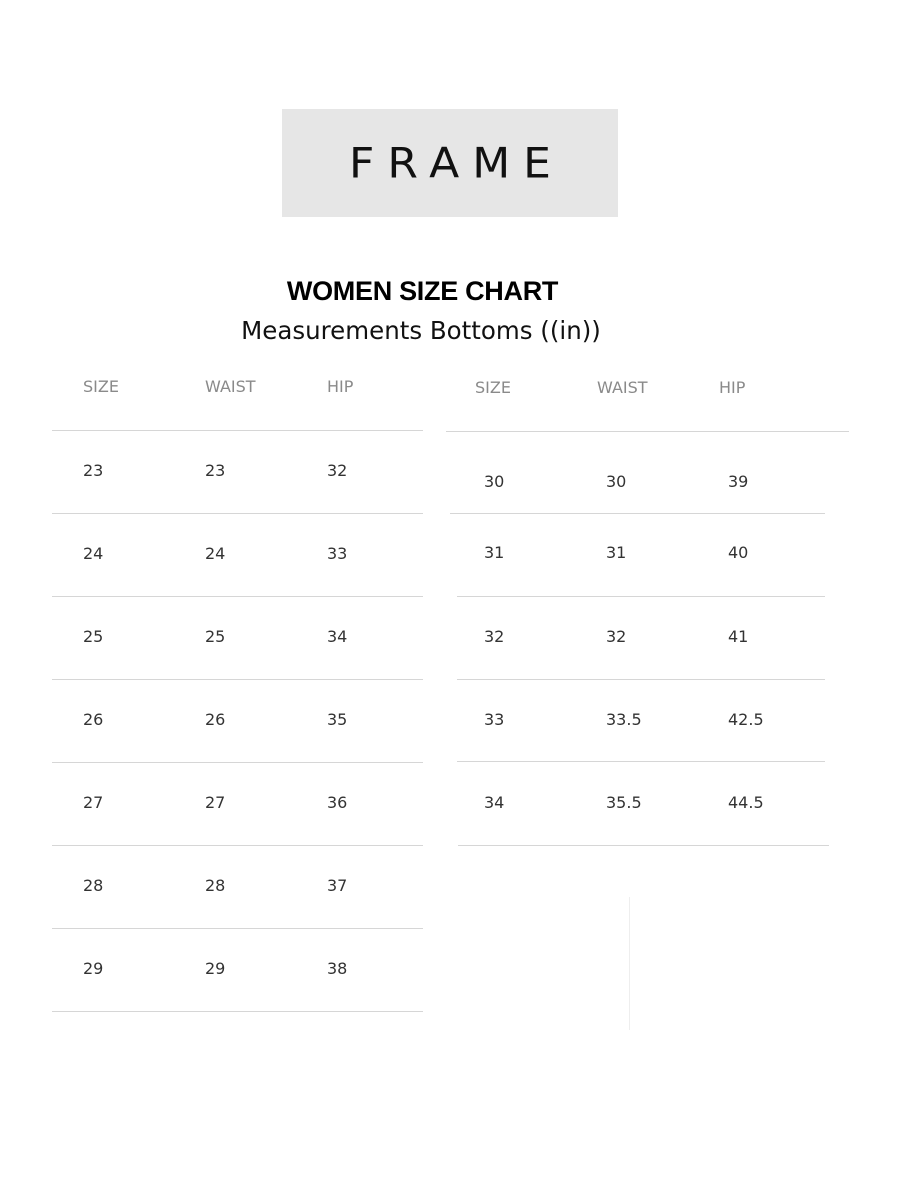 The width and height of the screenshot is (900, 1200). I want to click on hip-cell: 42.5, so click(746, 719).